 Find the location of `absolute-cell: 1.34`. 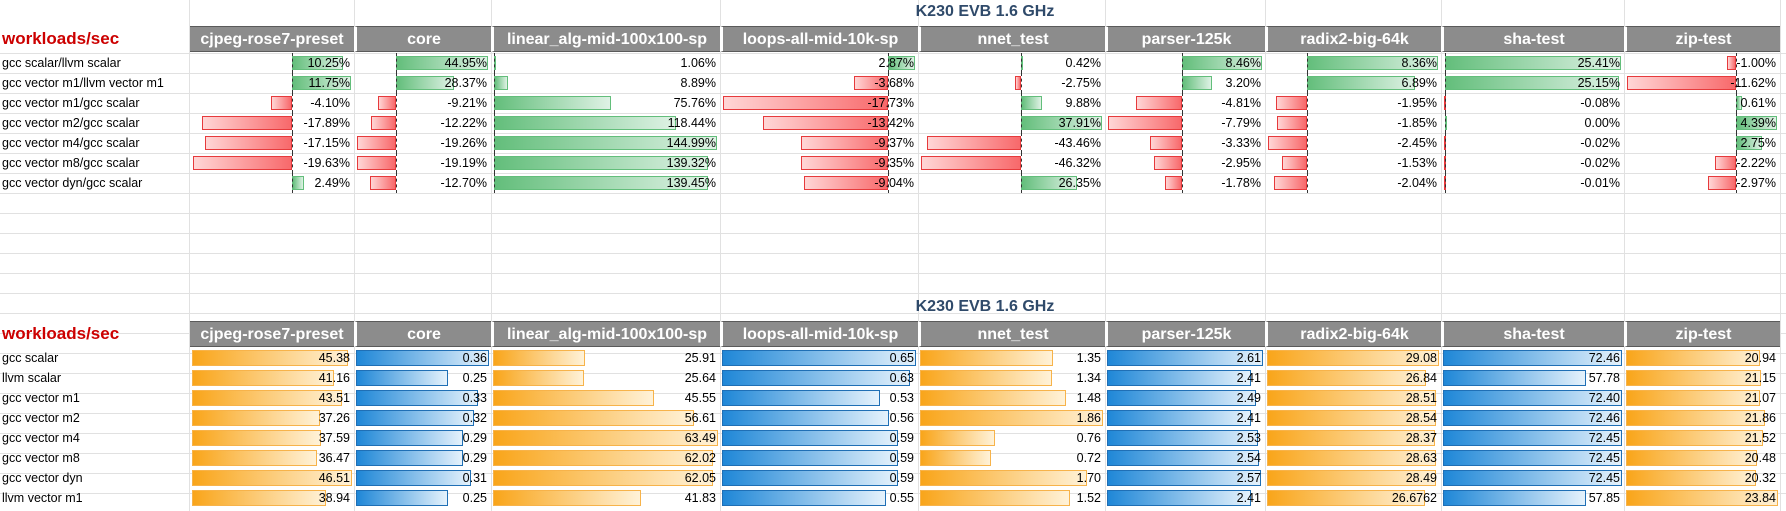

absolute-cell: 1.34 is located at coordinates (1011, 378).